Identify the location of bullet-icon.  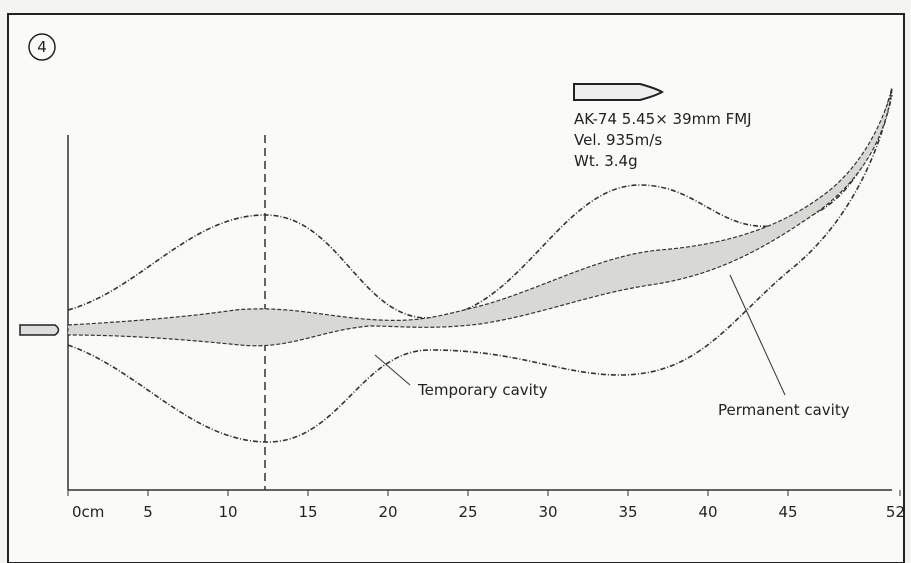
(619, 92).